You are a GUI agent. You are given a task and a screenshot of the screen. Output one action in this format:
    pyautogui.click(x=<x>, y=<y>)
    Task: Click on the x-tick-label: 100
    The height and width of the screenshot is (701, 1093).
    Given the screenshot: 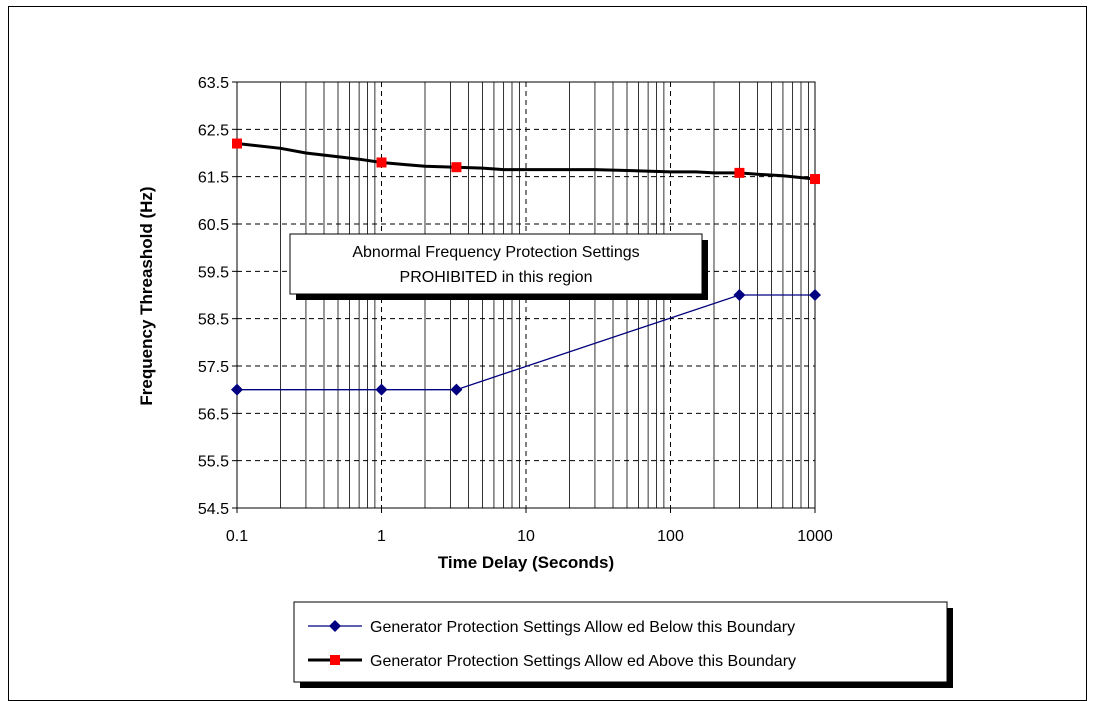 What is the action you would take?
    pyautogui.click(x=670, y=536)
    